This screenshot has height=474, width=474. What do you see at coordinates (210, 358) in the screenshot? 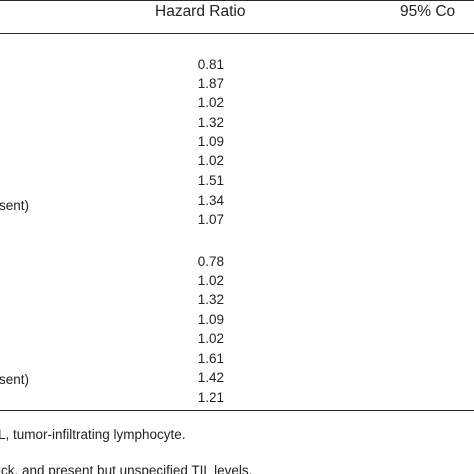
I see `group2-value: 1.61` at bounding box center [210, 358].